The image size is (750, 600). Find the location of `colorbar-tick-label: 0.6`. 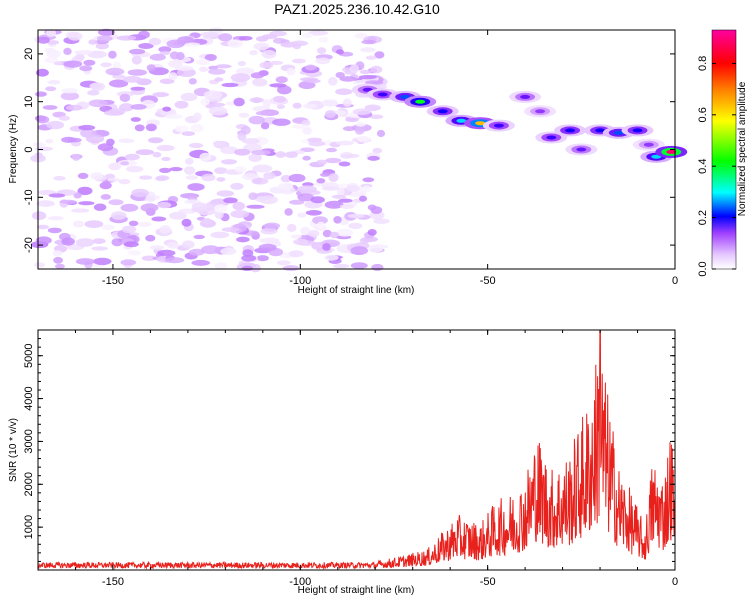

colorbar-tick-label: 0.6 is located at coordinates (703, 114).